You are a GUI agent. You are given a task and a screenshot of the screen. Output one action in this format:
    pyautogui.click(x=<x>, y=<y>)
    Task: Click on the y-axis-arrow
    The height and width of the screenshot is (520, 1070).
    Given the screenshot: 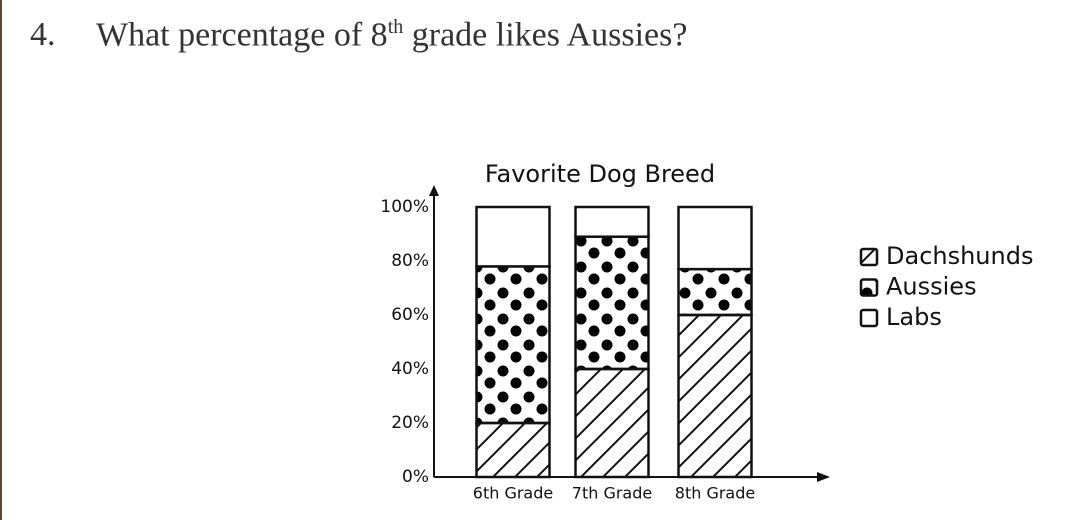 What is the action you would take?
    pyautogui.click(x=434, y=190)
    